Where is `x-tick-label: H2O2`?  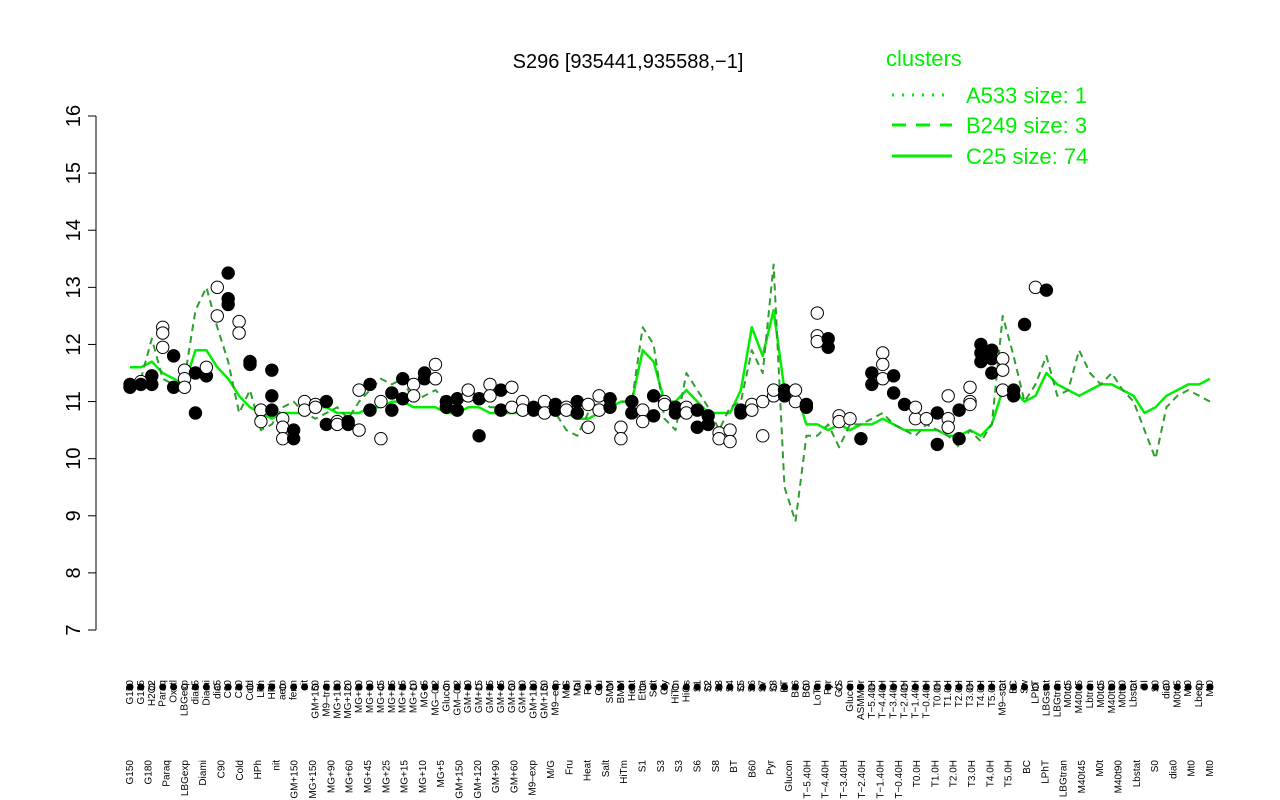
x-tick-label: H2O2 is located at coordinates (152, 693).